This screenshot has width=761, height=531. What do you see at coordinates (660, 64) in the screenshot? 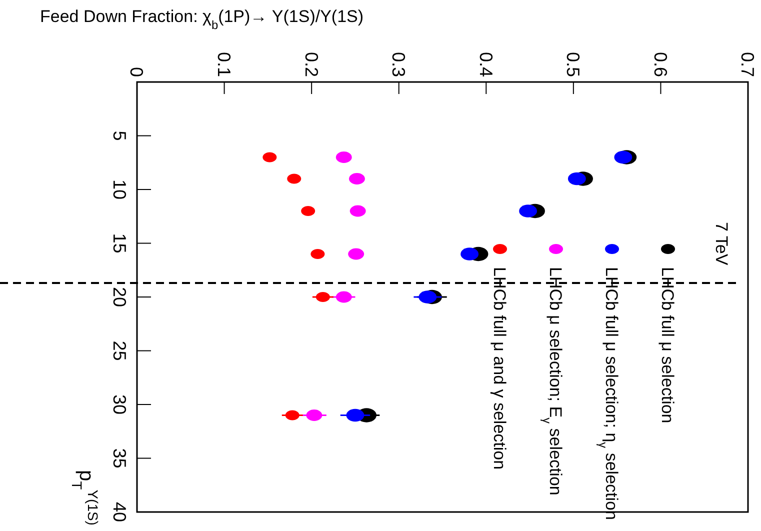
I see `x-tick-label: 0.6` at bounding box center [660, 64].